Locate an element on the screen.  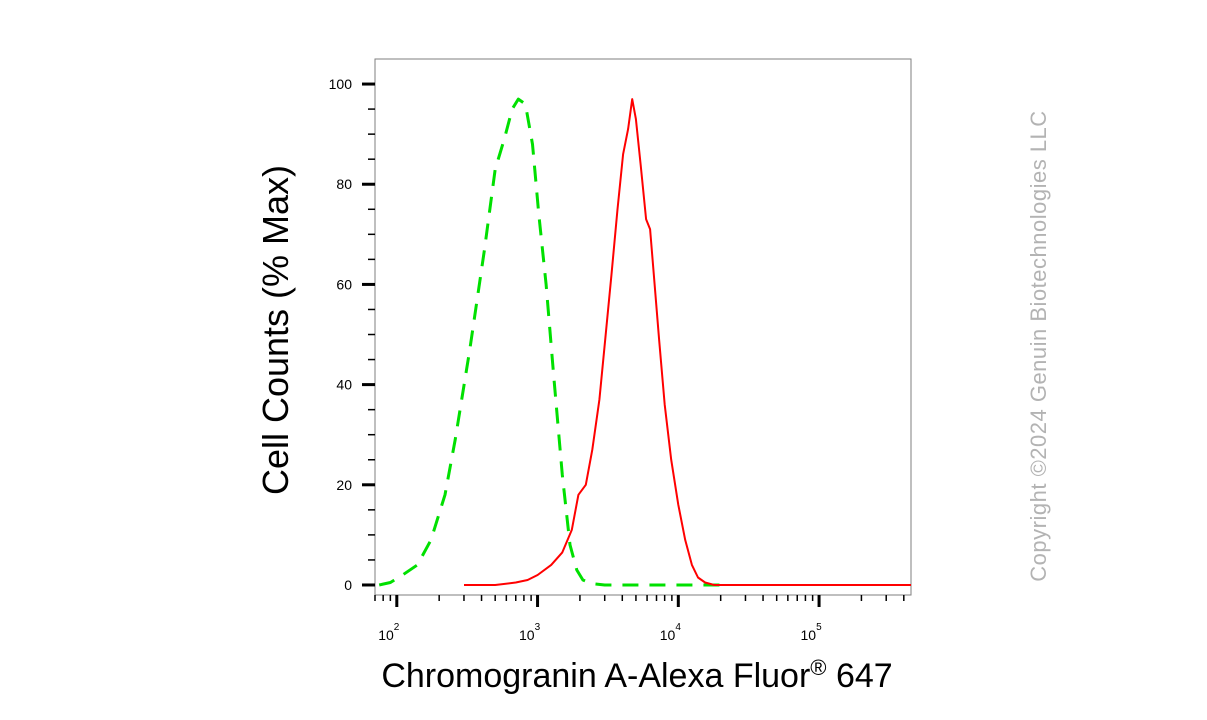
y-tick-label: 80 is located at coordinates (344, 184).